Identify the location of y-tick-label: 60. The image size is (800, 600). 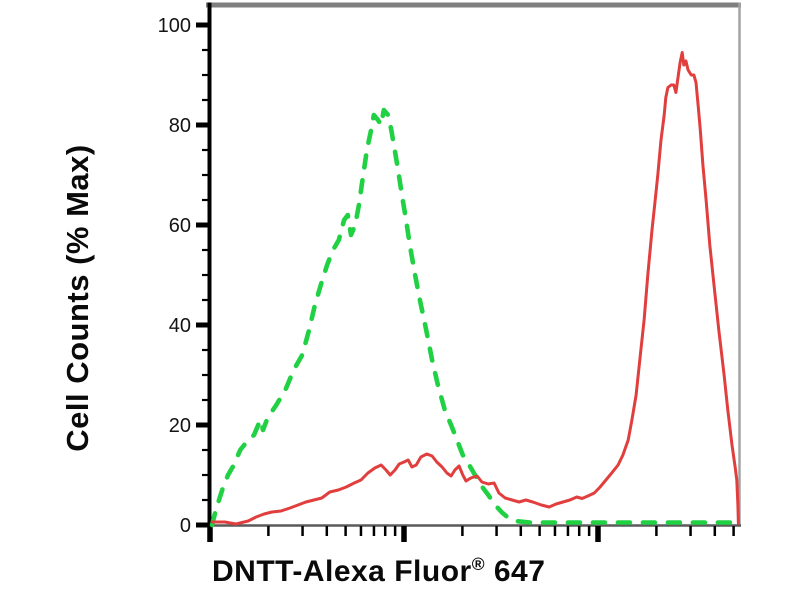
(180, 226).